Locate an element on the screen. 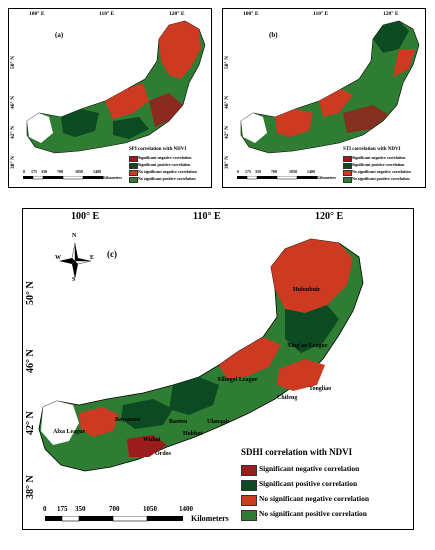  scale-bar-b: 0 175 350 700 1050 1400 Kilometers is located at coordinates (287, 176).